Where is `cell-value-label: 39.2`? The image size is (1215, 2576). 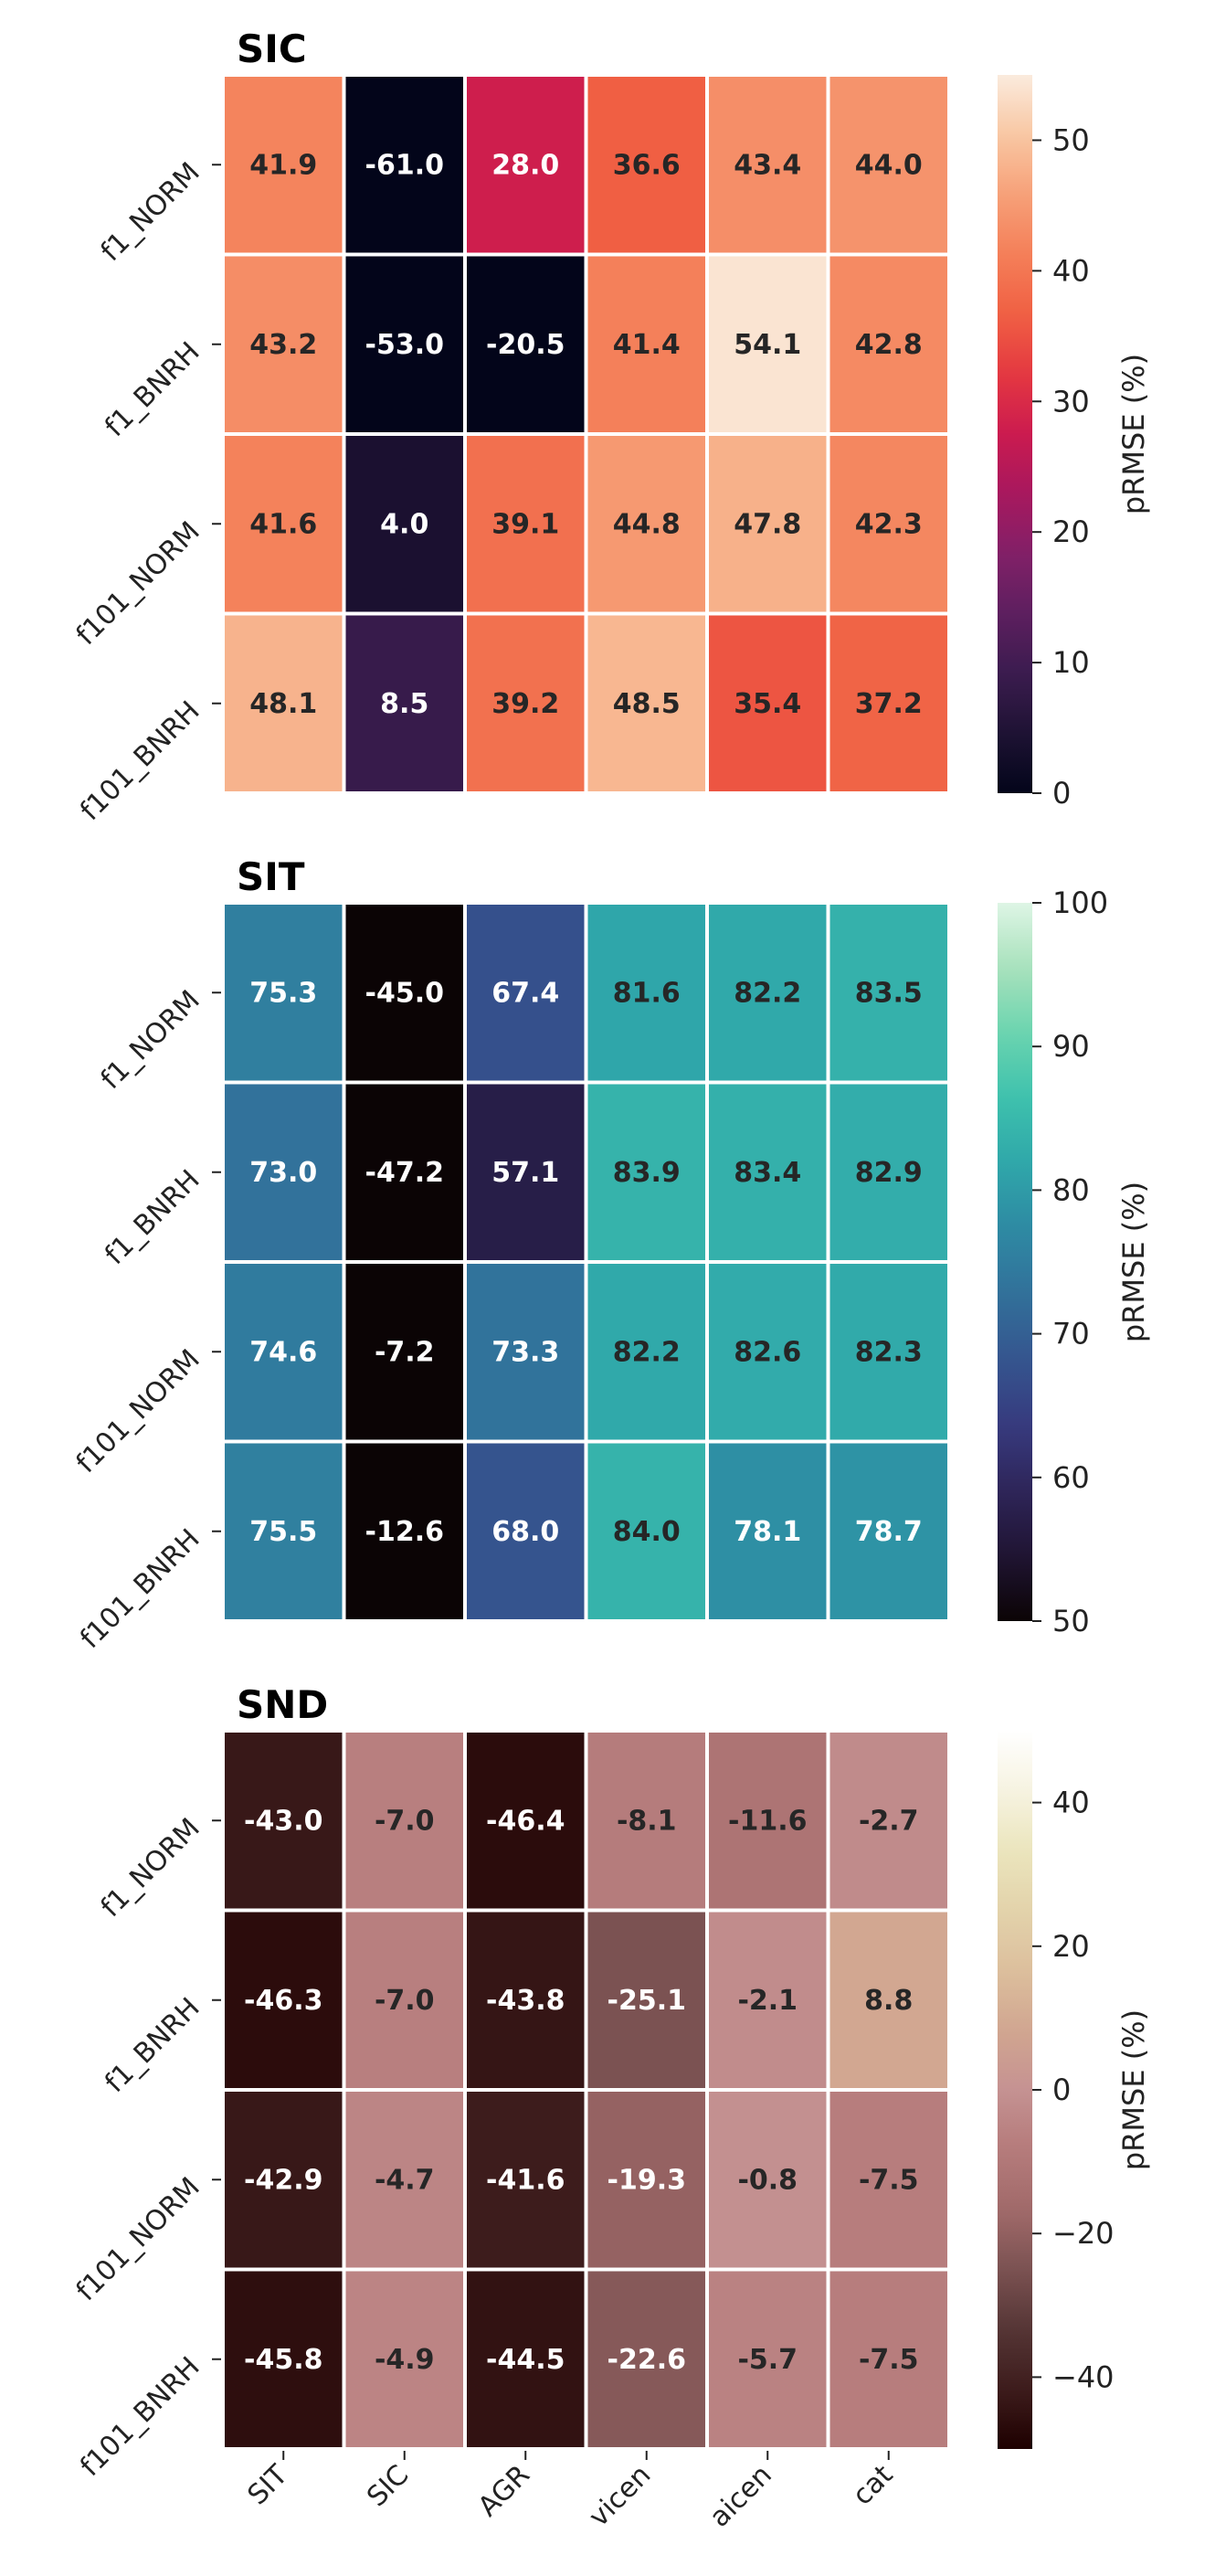
cell-value-label: 39.2 is located at coordinates (525, 704).